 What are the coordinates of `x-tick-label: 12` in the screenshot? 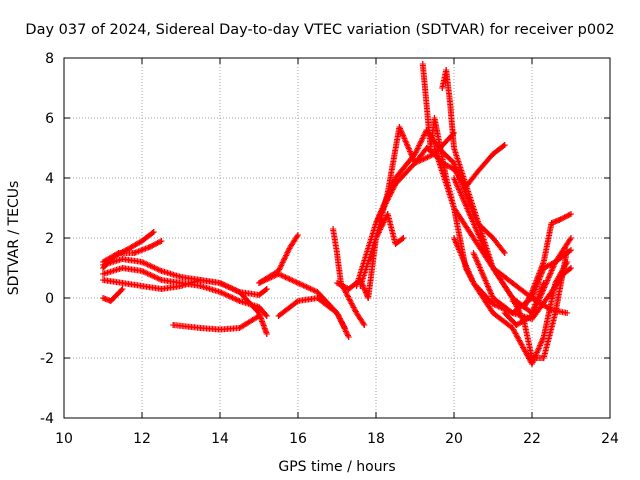 It's located at (142, 439).